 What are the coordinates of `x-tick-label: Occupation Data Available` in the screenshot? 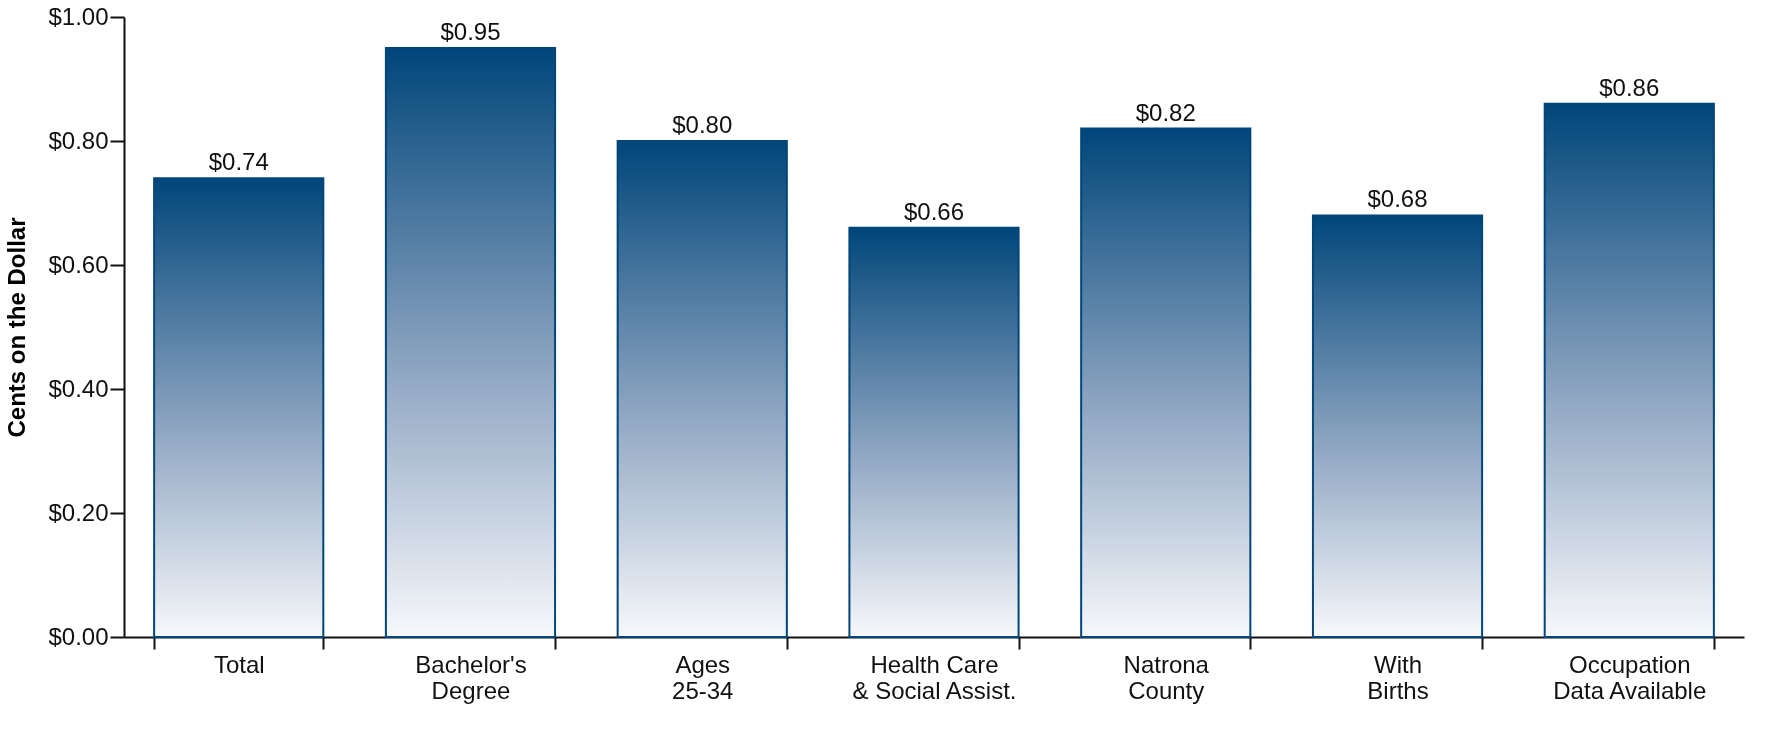 It's located at (1630, 677).